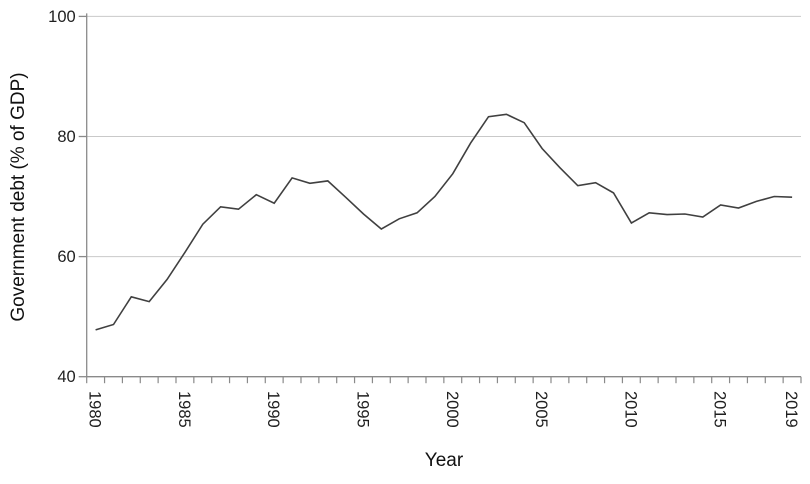  What do you see at coordinates (273, 409) in the screenshot?
I see `x-tick-label: 1990` at bounding box center [273, 409].